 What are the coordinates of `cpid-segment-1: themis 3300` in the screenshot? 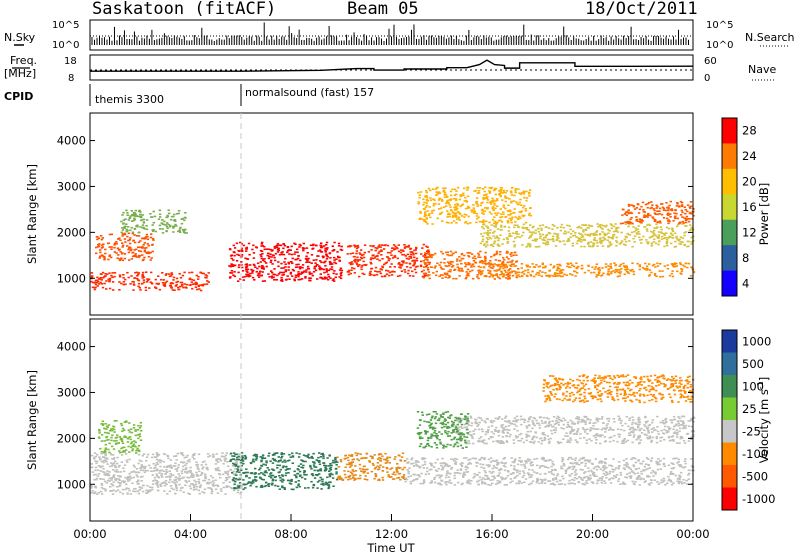 It's located at (129, 99).